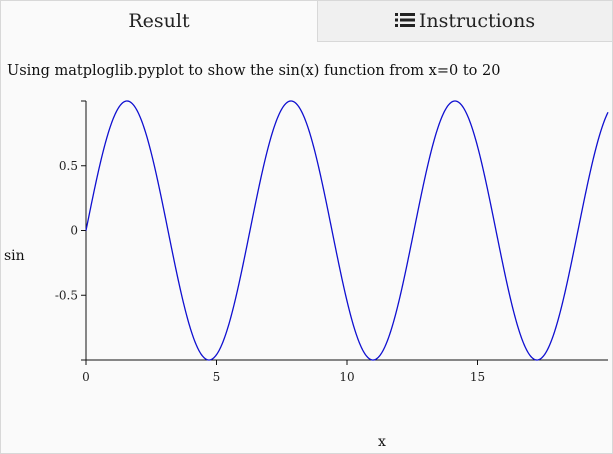  Describe the element at coordinates (477, 377) in the screenshot. I see `x-tick-label: 15` at that location.